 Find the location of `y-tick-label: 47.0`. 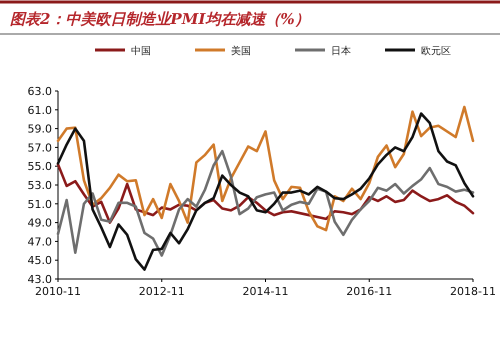

y-tick-label: 47.0 is located at coordinates (40, 241).